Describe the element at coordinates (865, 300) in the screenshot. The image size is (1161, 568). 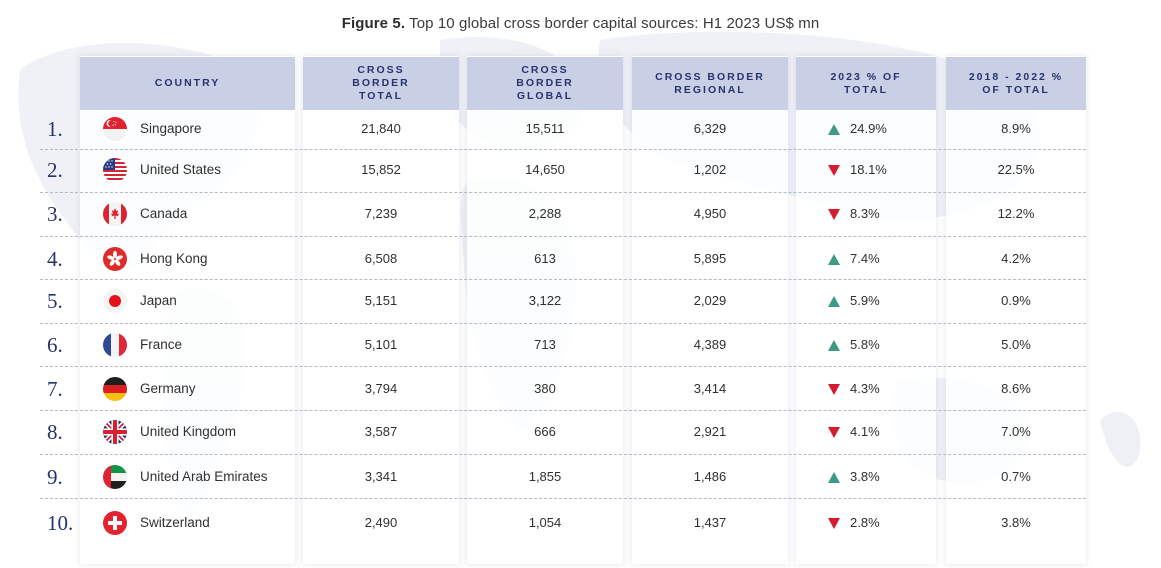
I see `pct-2023-text: 5.9%` at that location.